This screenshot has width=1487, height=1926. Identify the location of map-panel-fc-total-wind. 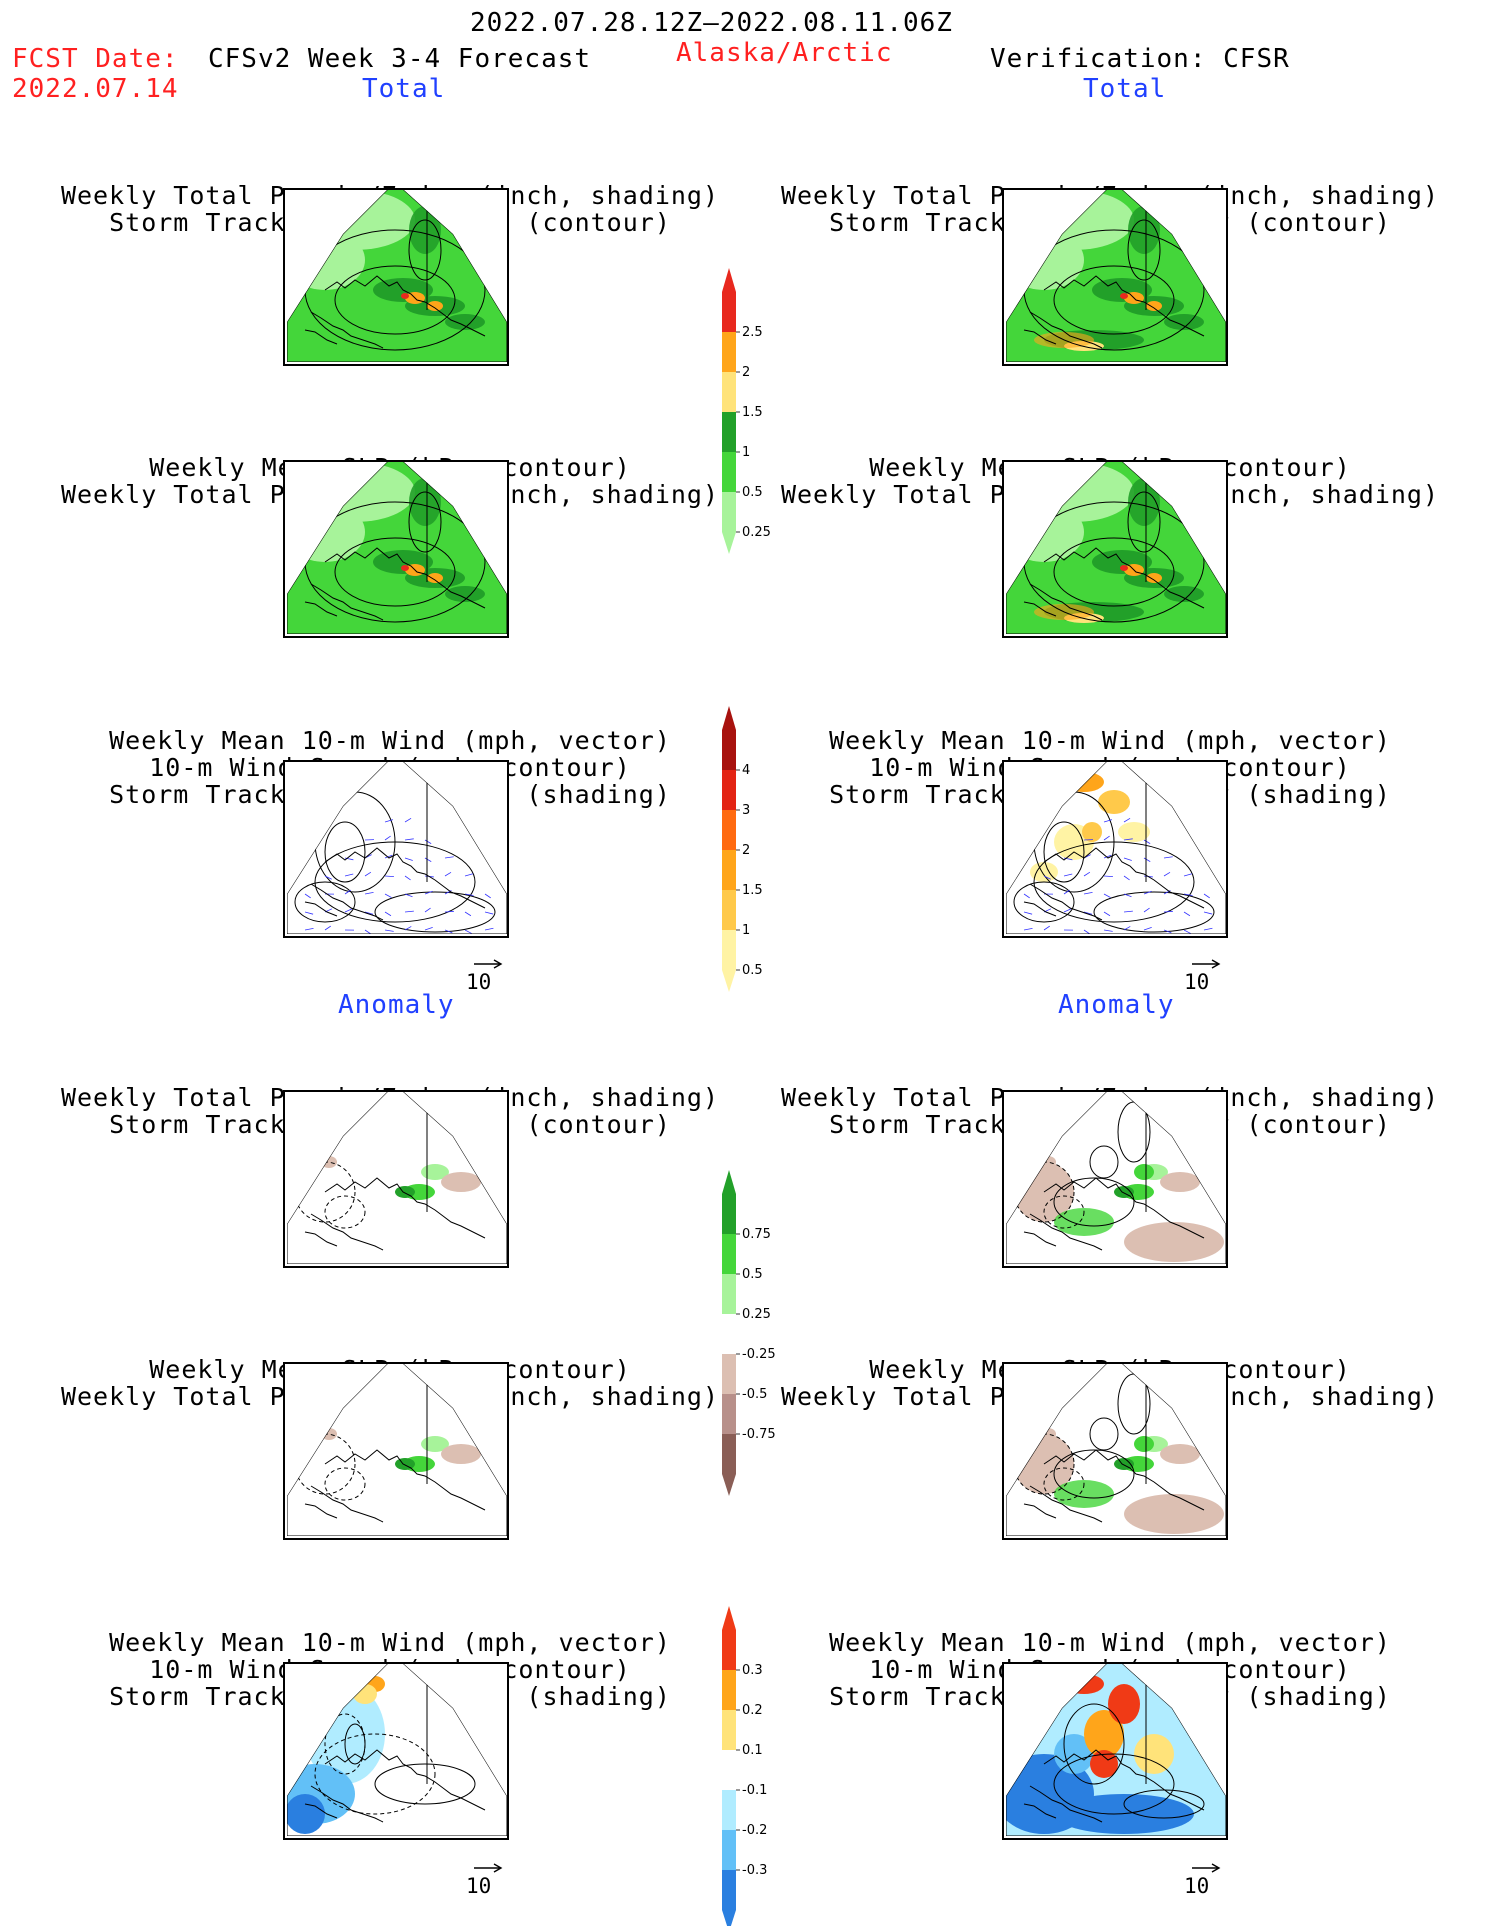
(396, 849).